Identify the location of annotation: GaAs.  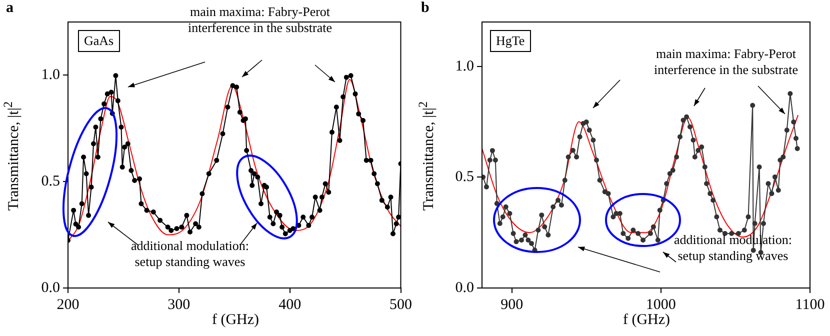
(99, 41).